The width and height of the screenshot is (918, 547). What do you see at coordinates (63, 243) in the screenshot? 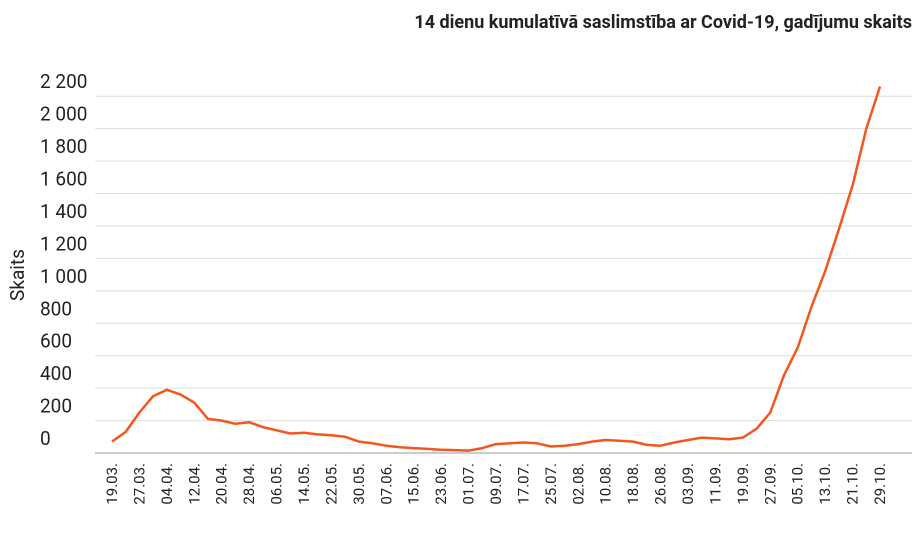
I see `y-tick-label: 1 200` at bounding box center [63, 243].